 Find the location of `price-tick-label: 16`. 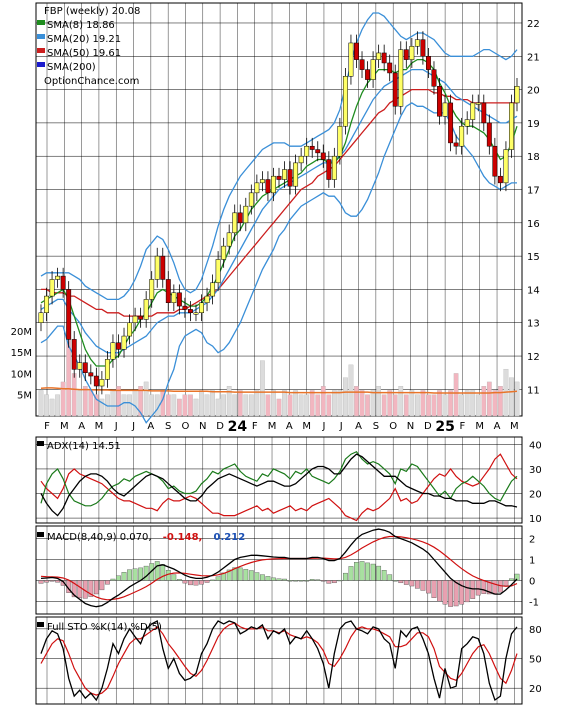

price-tick-label: 16 is located at coordinates (533, 224).